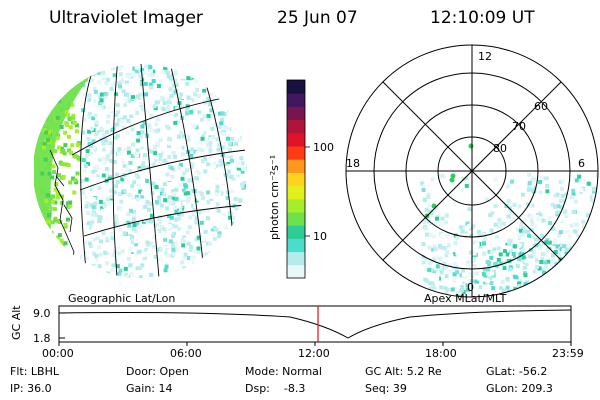  I want to click on mlt-label-6: 6, so click(581, 163).